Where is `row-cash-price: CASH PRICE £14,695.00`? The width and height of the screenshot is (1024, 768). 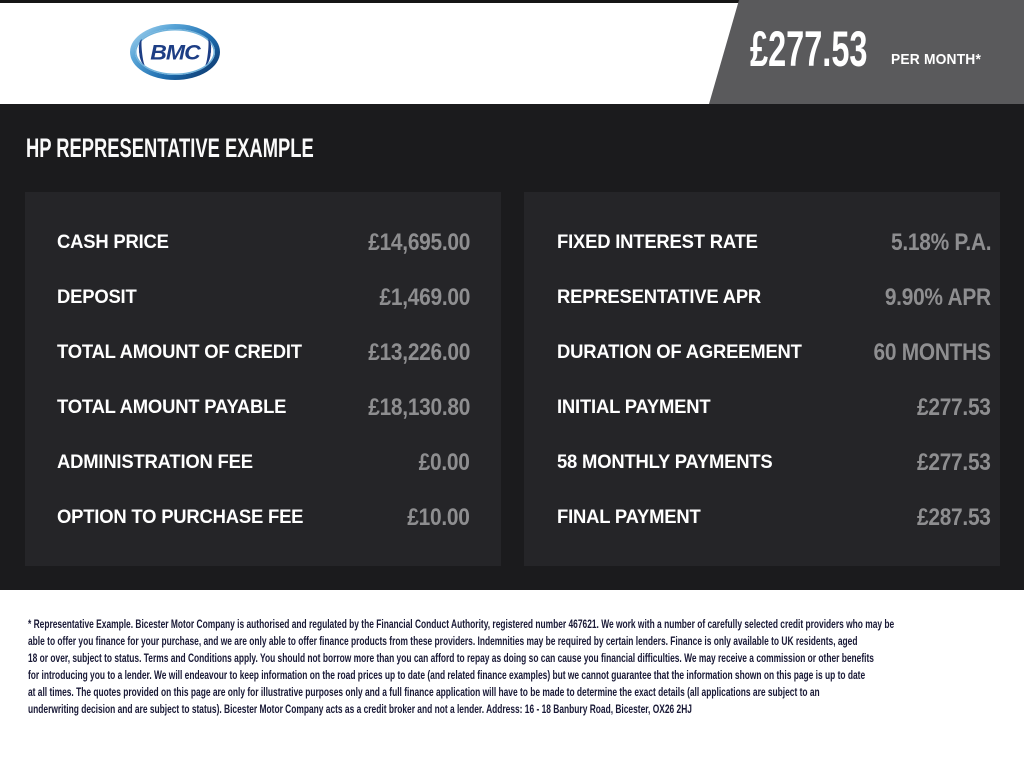 row-cash-price: CASH PRICE £14,695.00 is located at coordinates (263, 242).